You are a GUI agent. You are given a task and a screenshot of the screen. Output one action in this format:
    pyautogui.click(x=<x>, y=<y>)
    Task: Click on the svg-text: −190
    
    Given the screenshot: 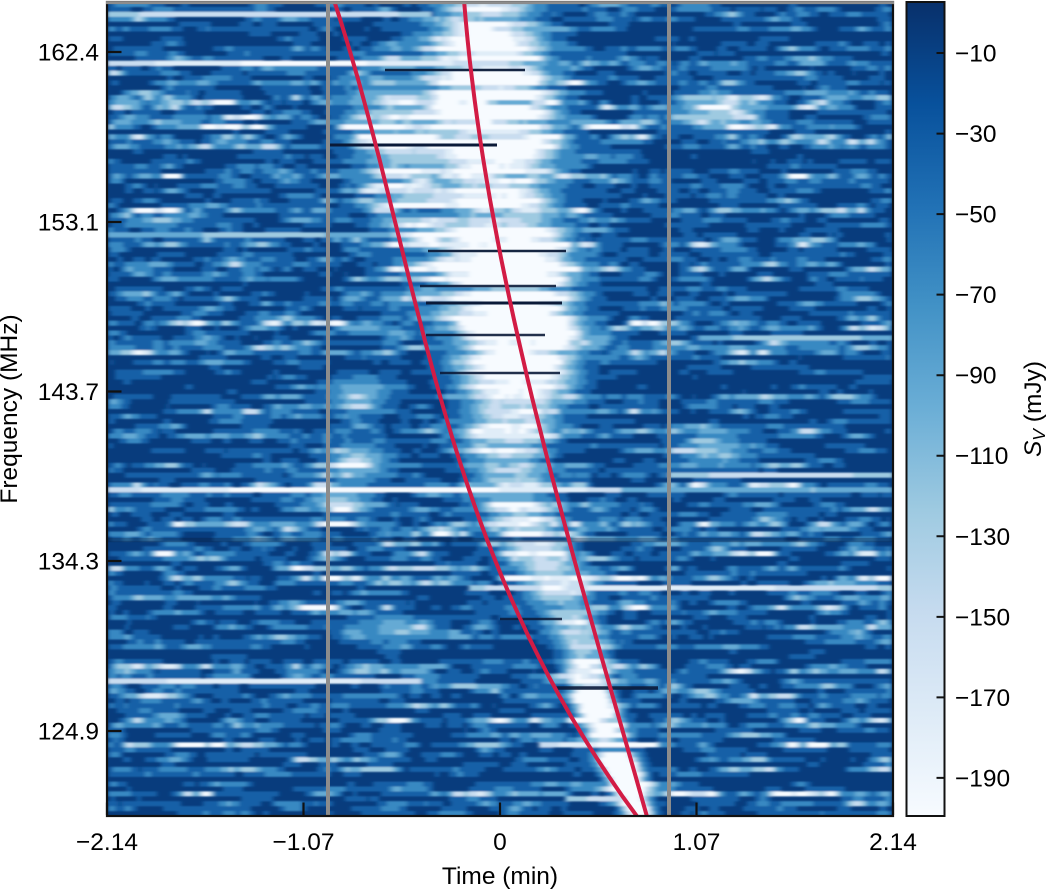 What is the action you would take?
    pyautogui.click(x=982, y=778)
    